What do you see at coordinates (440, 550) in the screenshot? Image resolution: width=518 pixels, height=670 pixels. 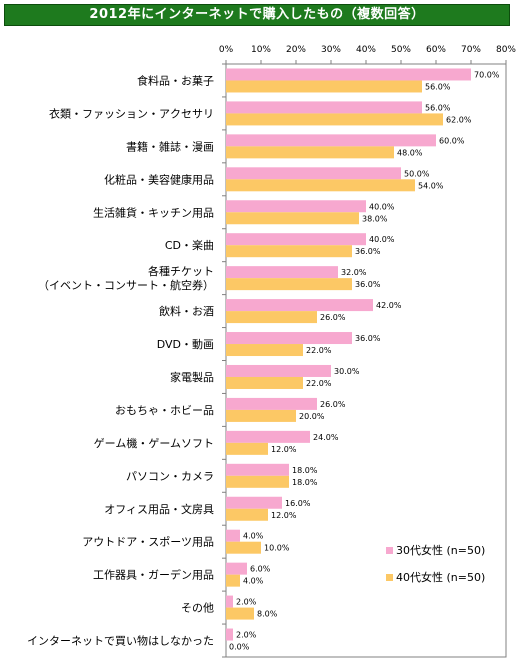 I see `legend-entry: 30代女性 (n=50)` at bounding box center [440, 550].